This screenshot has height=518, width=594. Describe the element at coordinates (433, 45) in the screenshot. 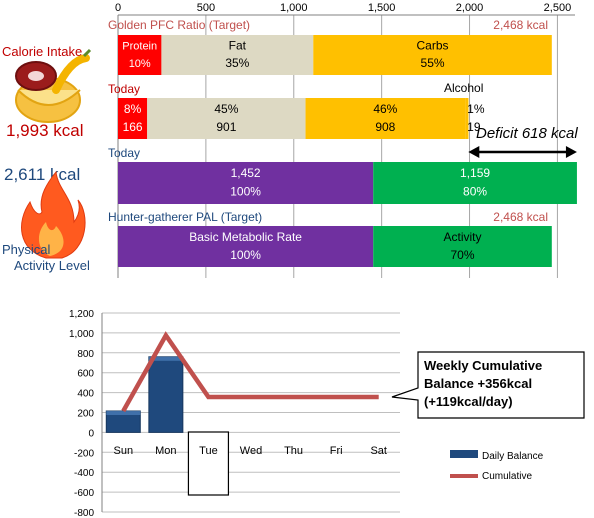

I see `segment-label-1: Carbs` at that location.